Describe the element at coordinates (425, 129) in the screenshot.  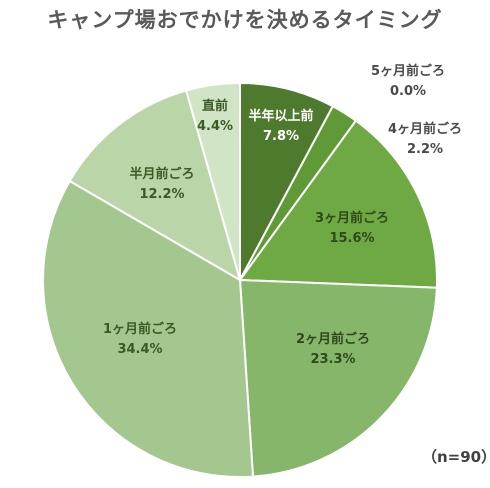
I see `slice-category: 4ヶ月前ごろ` at that location.